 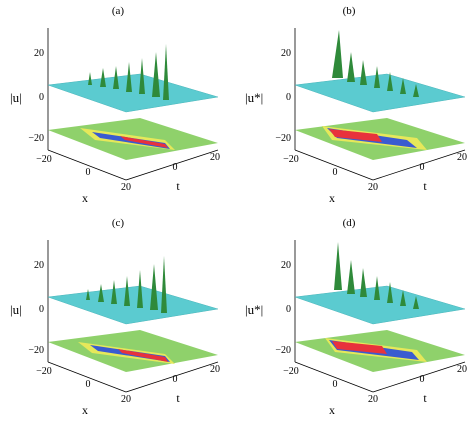 What do you see at coordinates (349, 11) in the screenshot?
I see `panel-label: (b)` at bounding box center [349, 11].